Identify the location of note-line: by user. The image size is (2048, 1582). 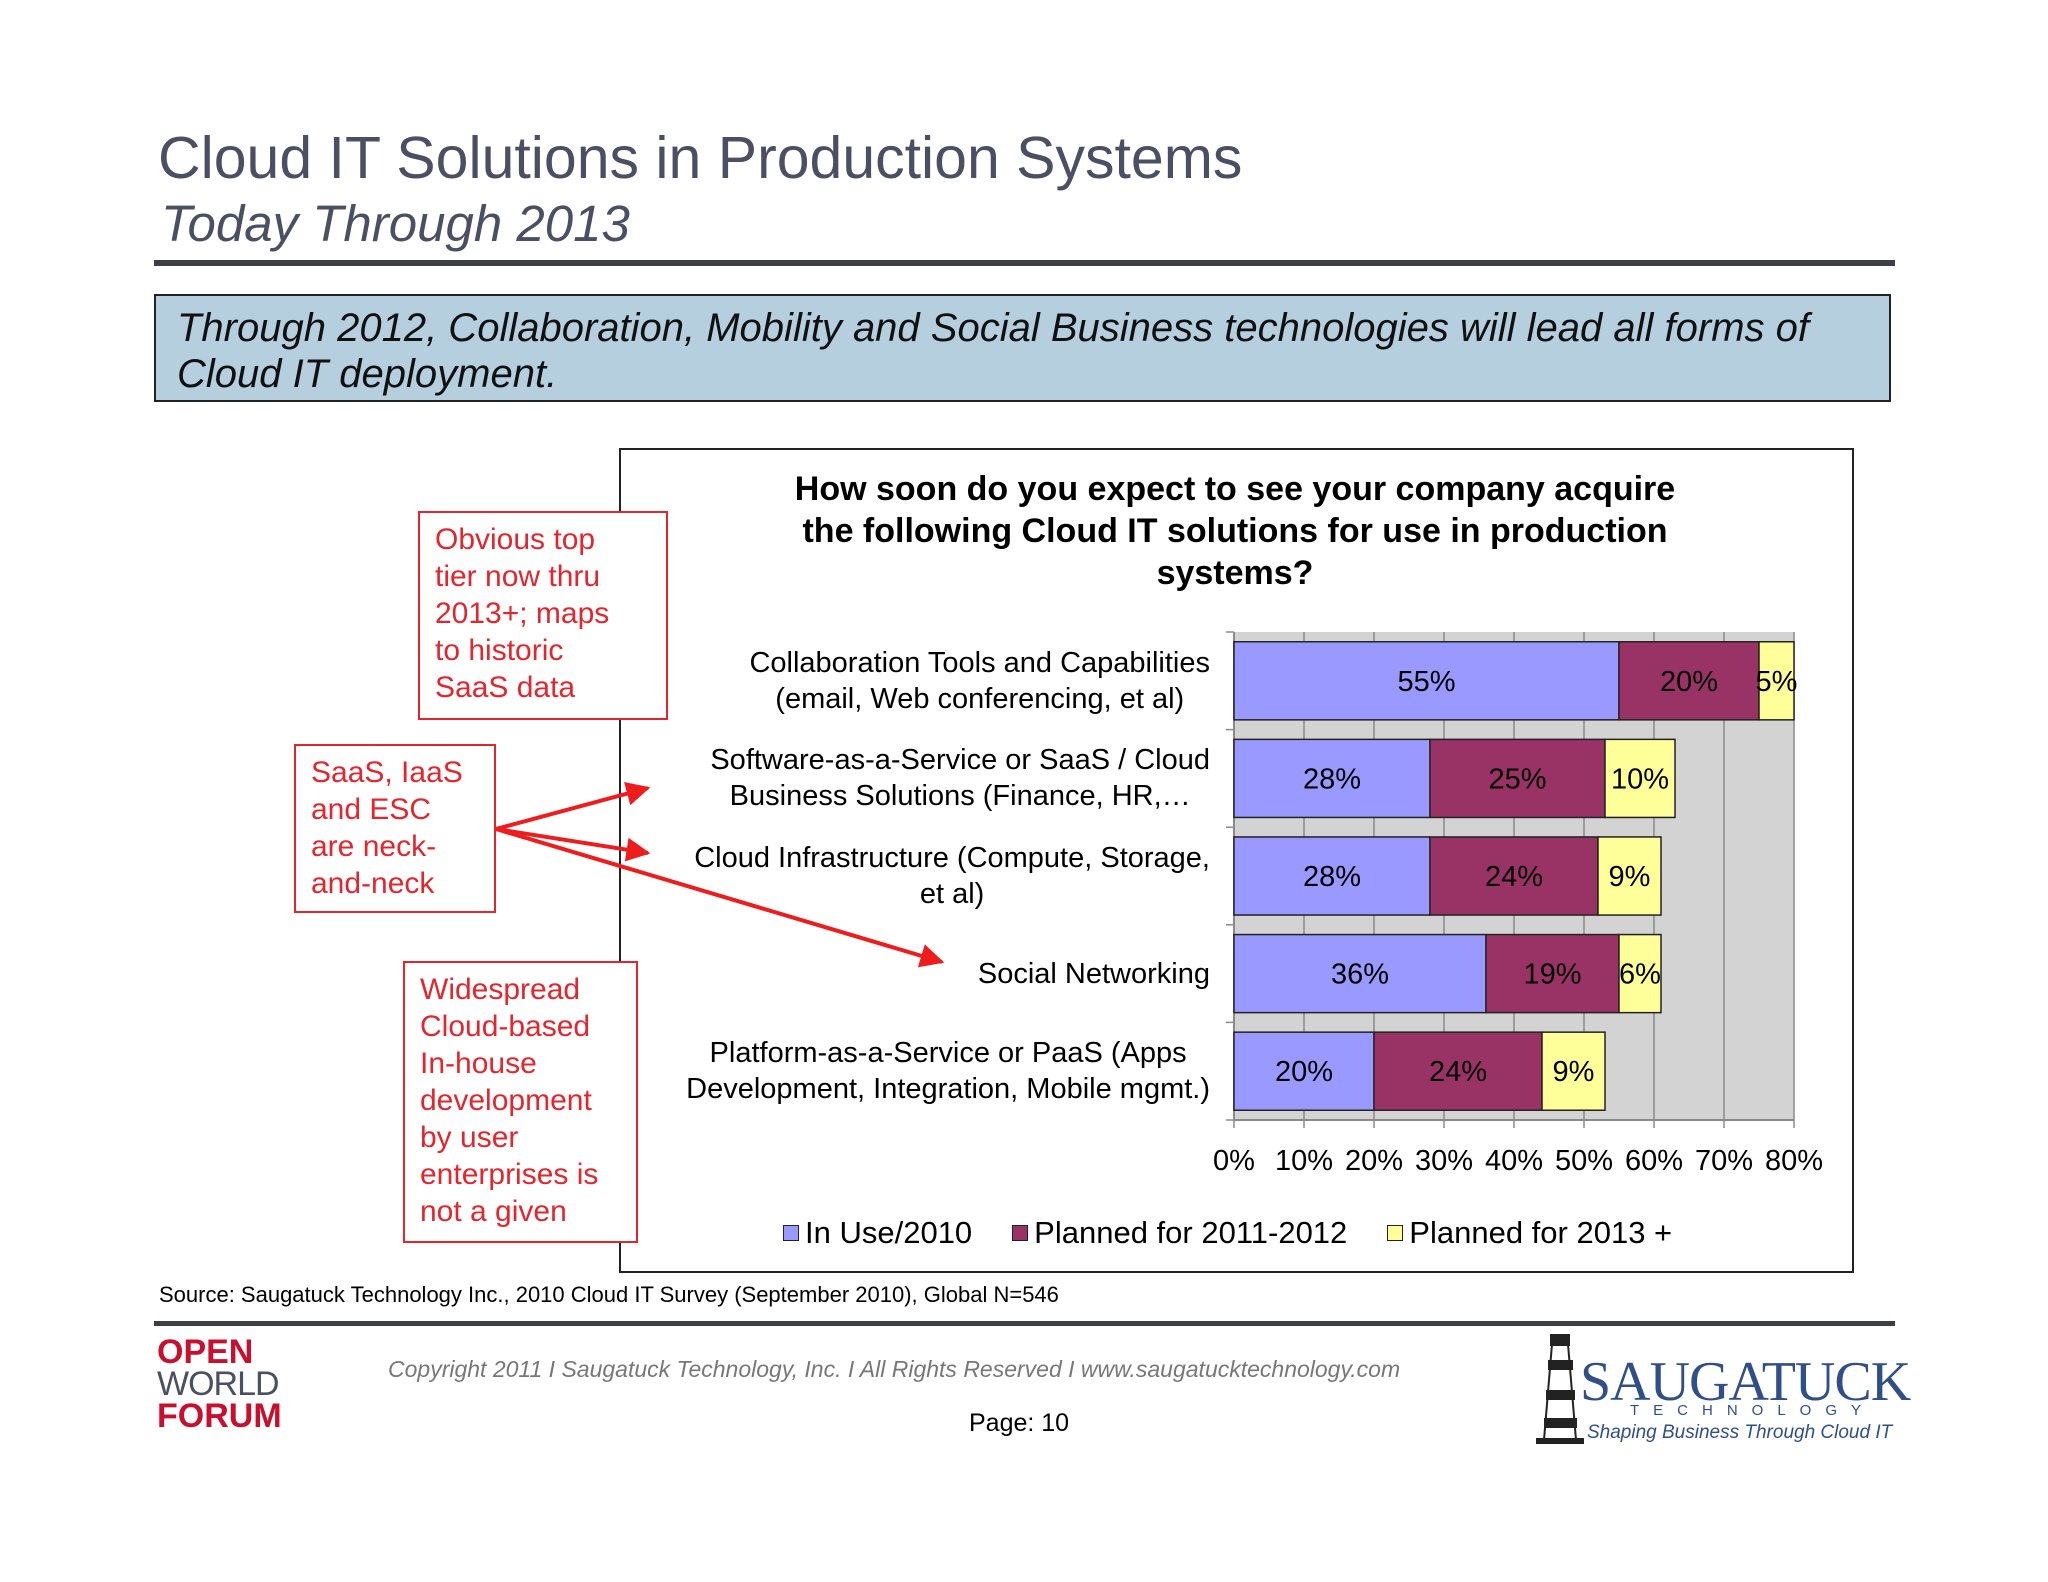
(469, 1137).